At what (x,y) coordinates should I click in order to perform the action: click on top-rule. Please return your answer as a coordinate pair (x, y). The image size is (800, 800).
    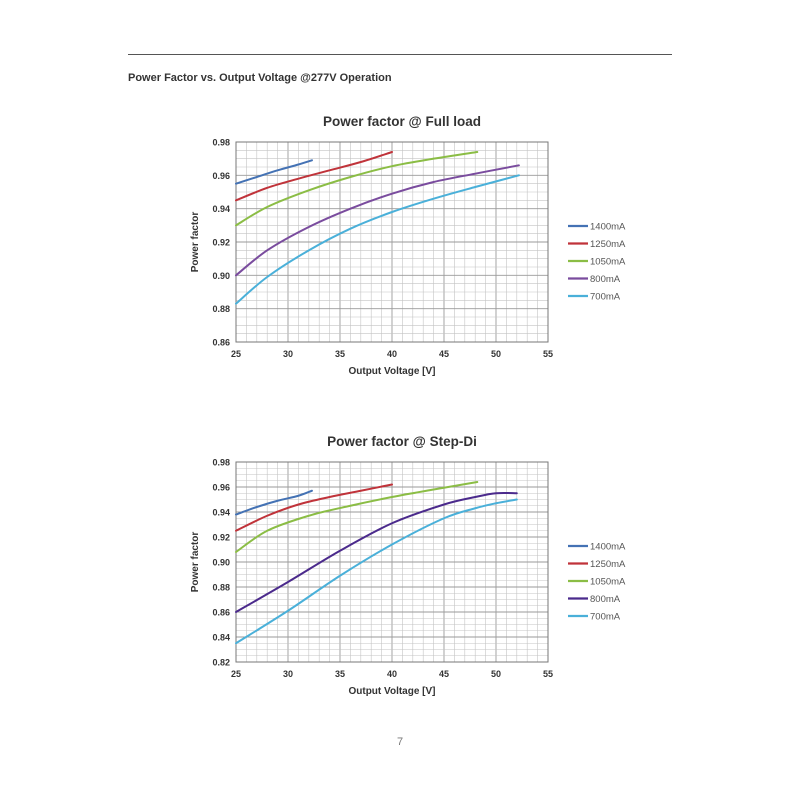
    Looking at the image, I should click on (400, 54).